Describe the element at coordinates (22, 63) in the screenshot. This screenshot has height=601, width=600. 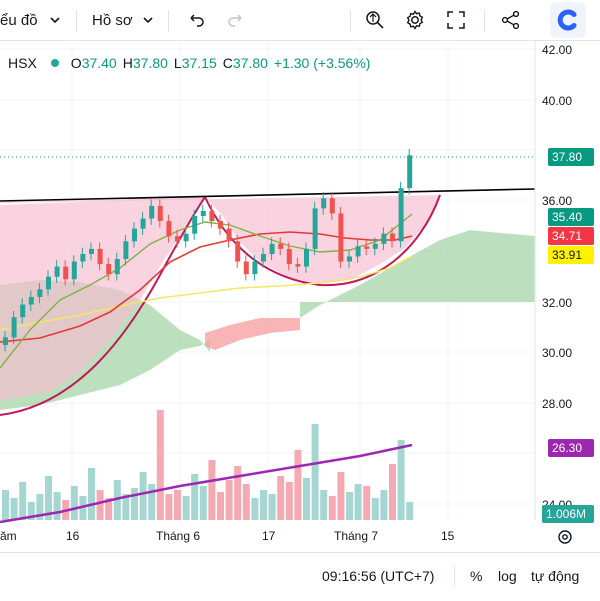
I see `symbol-name: HSX` at that location.